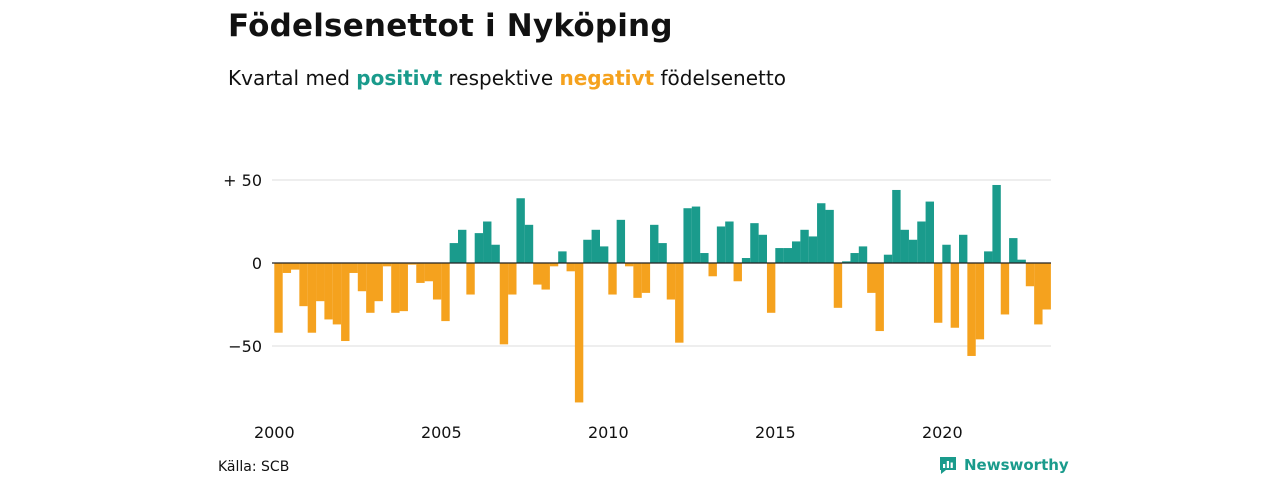  I want to click on x-tick-label: 2020, so click(942, 432).